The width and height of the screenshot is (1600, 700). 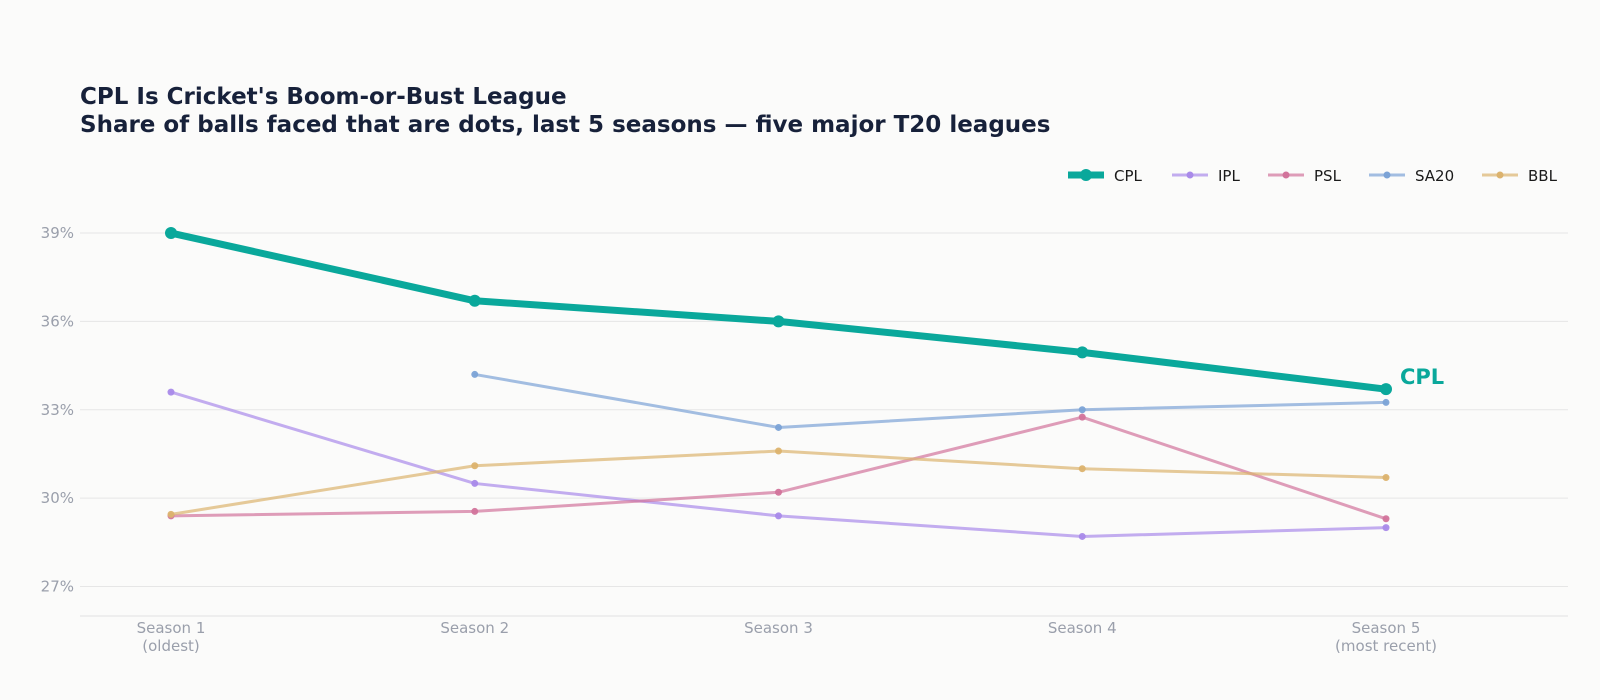 What do you see at coordinates (1190, 175) in the screenshot?
I see `legend-marker-ipl` at bounding box center [1190, 175].